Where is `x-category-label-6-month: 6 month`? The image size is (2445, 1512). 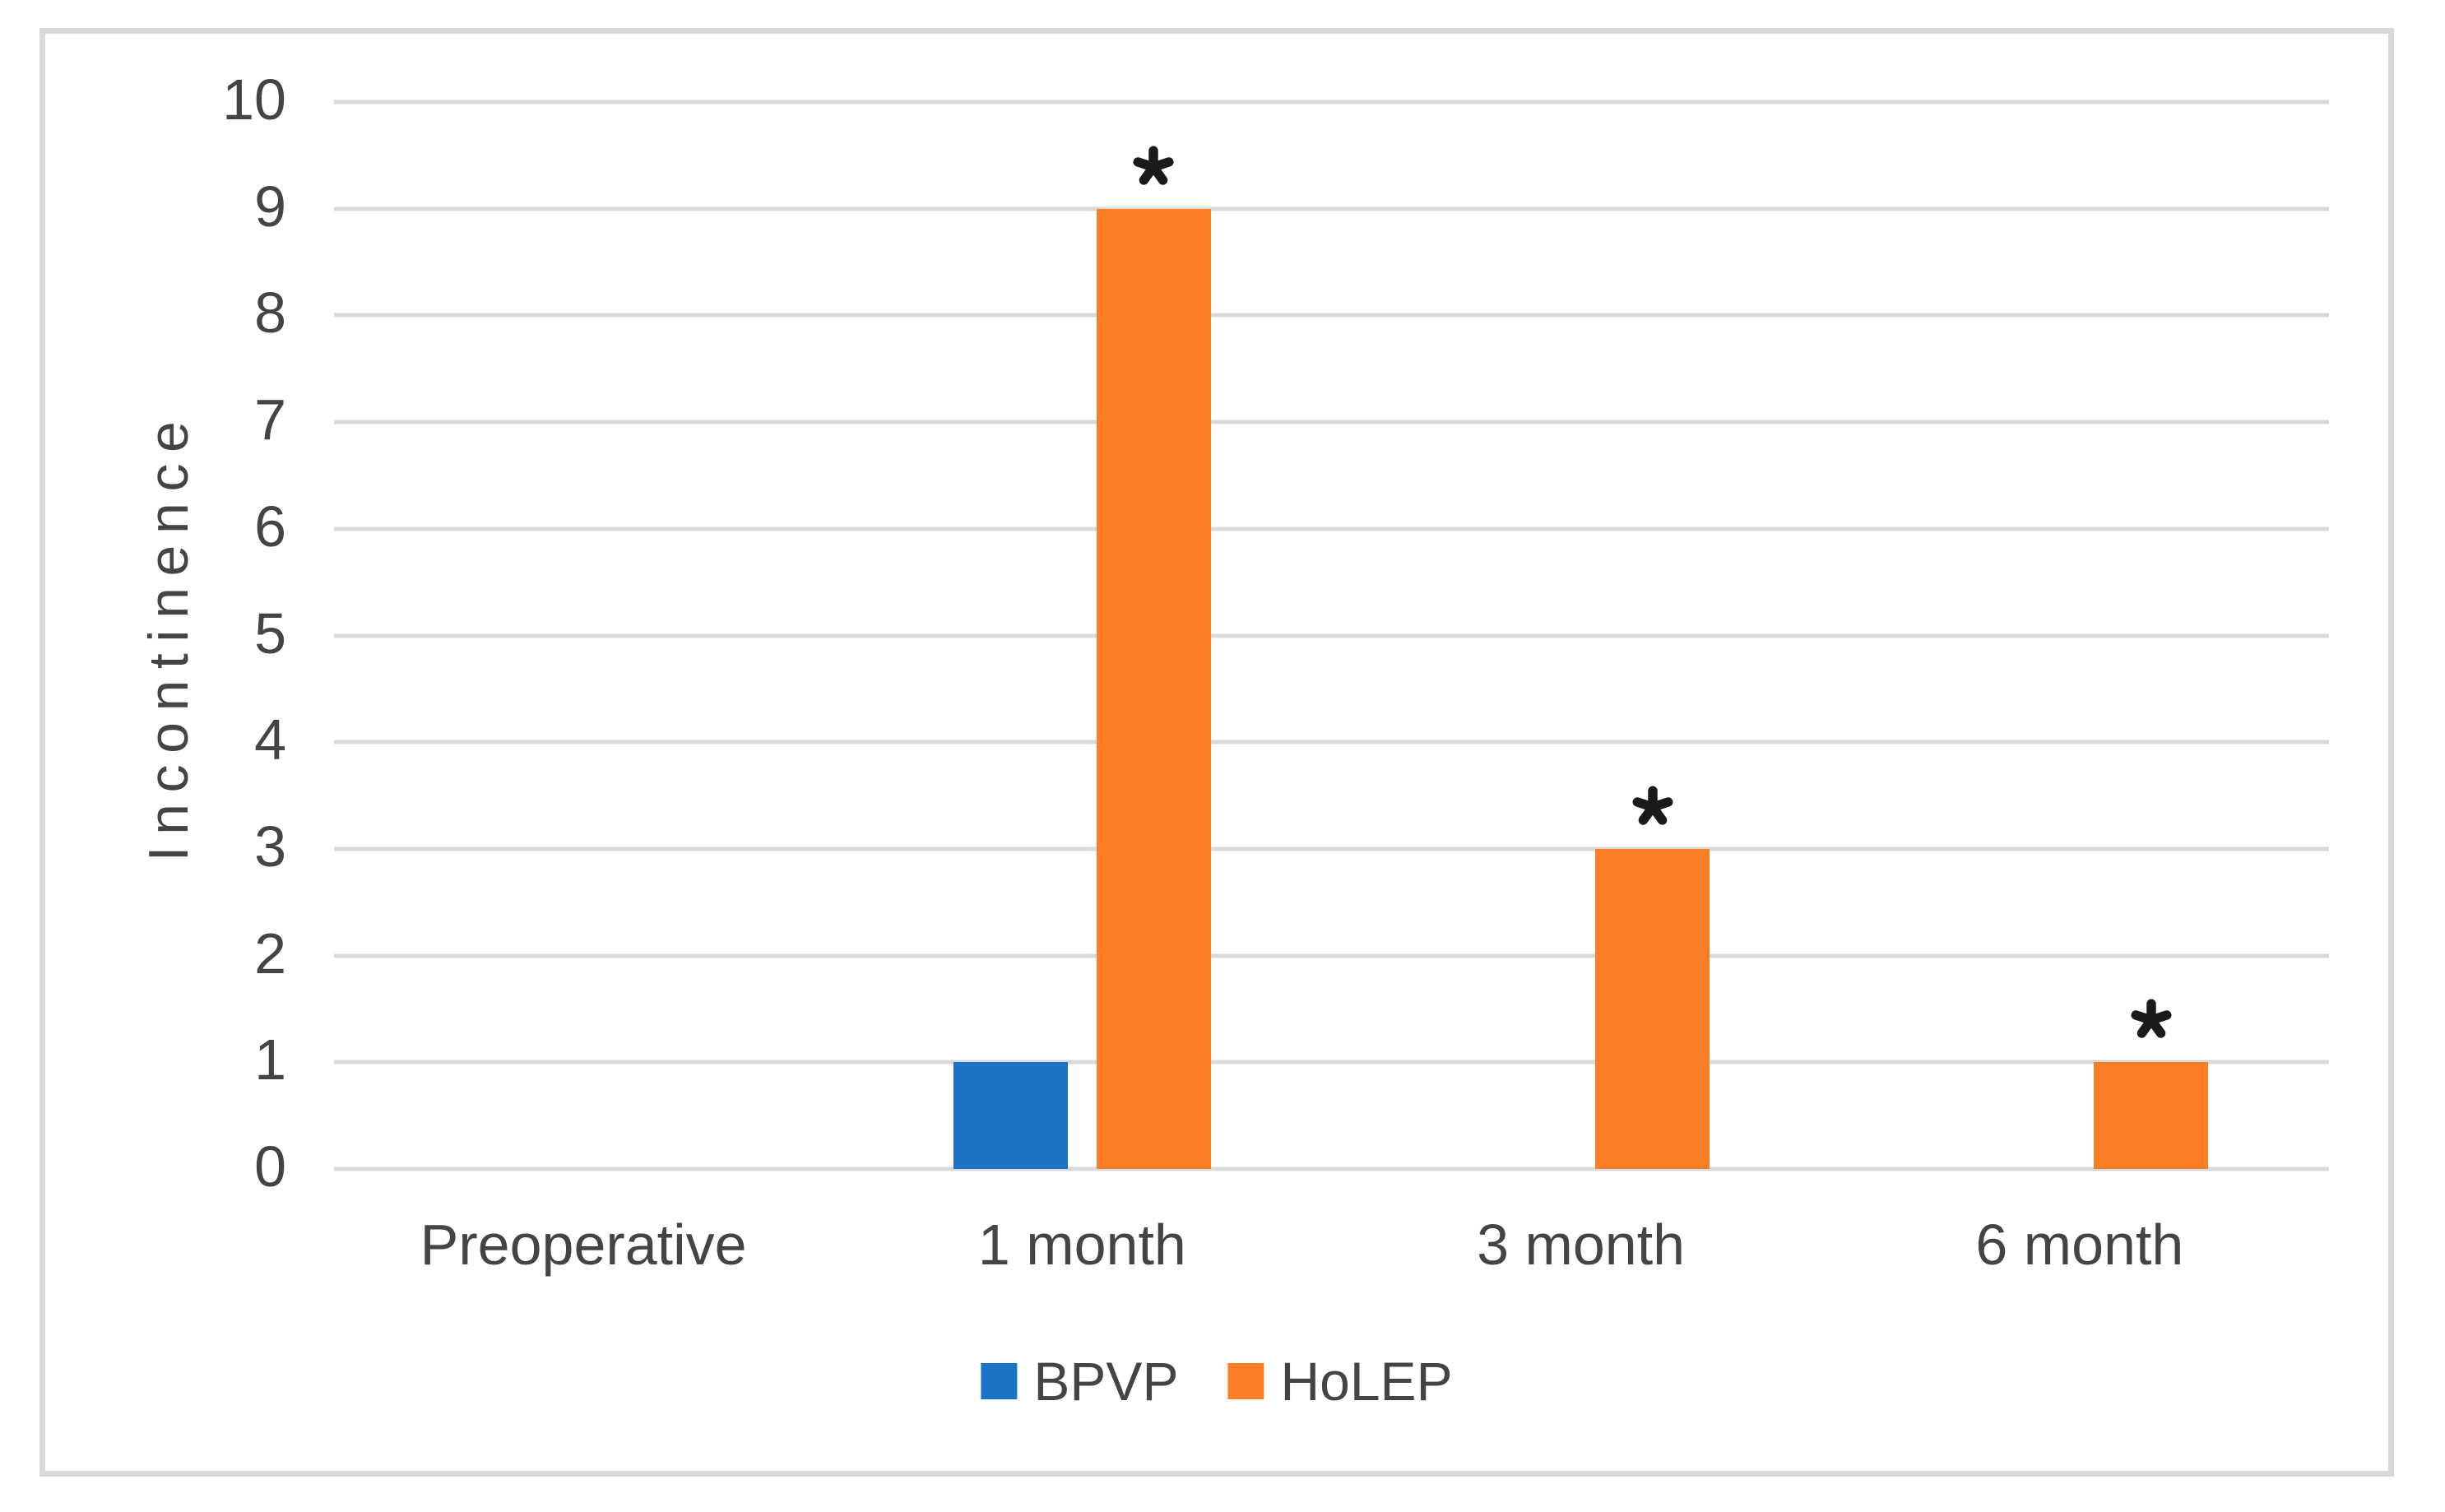 x-category-label-6-month: 6 month is located at coordinates (2079, 1245).